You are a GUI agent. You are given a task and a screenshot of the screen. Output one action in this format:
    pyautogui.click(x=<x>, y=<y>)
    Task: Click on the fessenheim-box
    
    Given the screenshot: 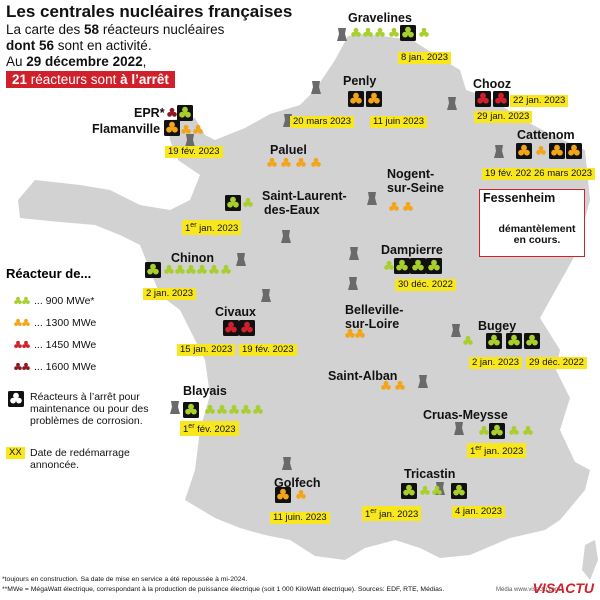 What is the action you would take?
    pyautogui.click(x=532, y=223)
    